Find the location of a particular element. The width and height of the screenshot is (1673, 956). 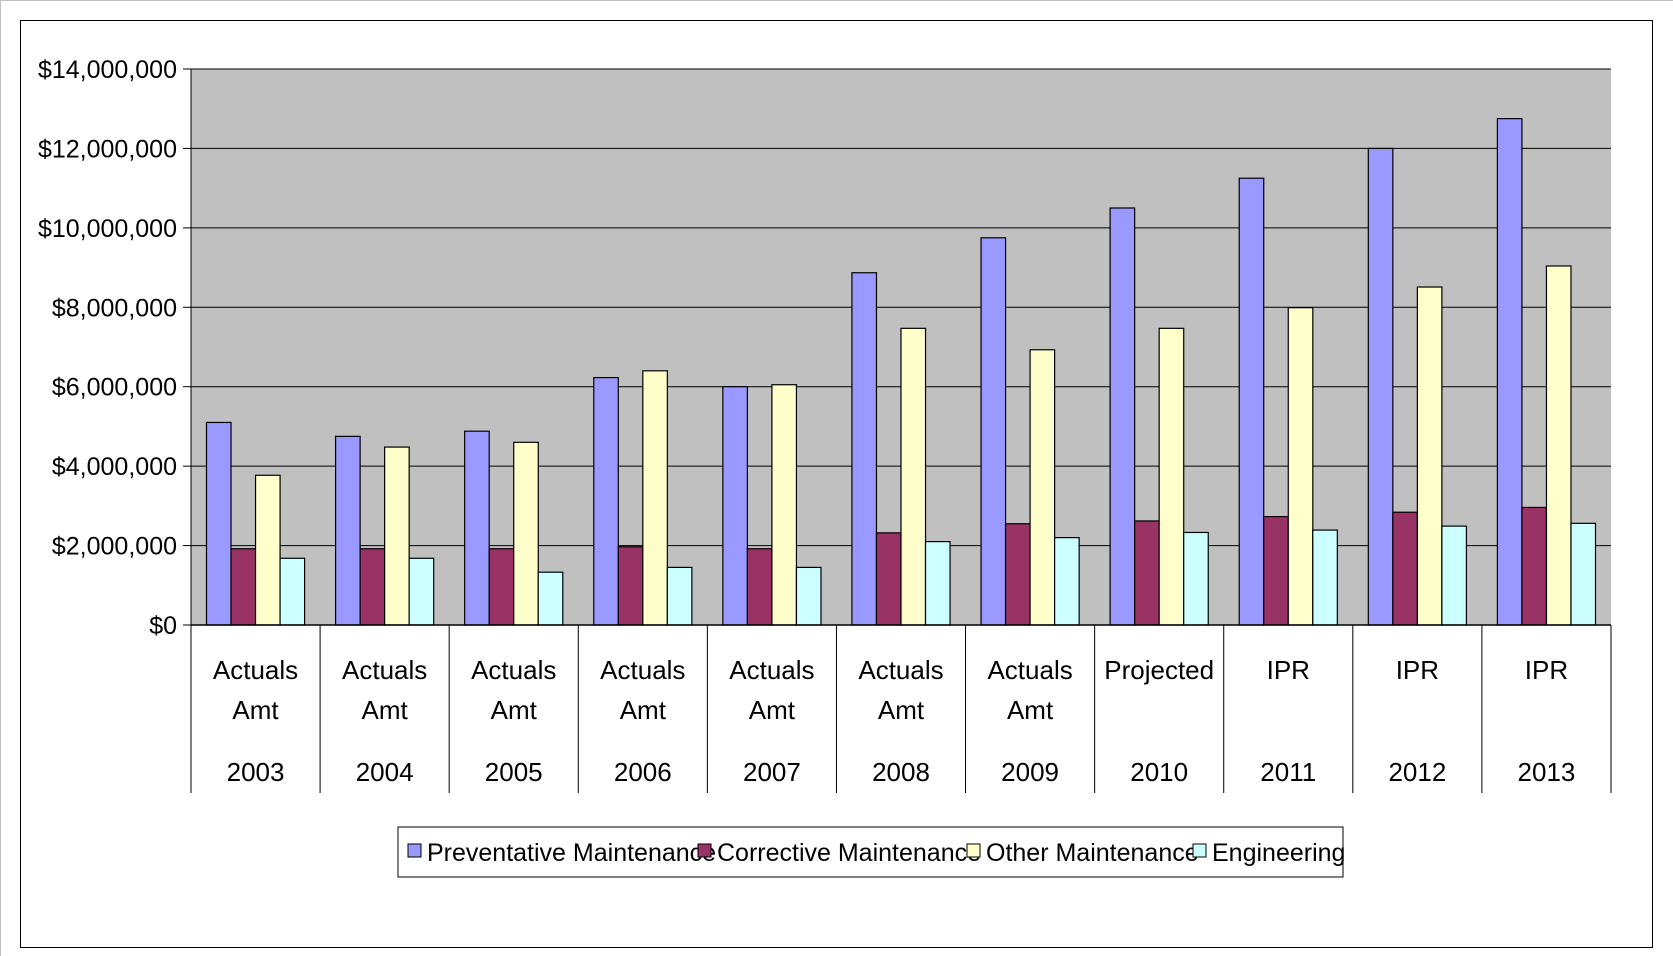

y-tick-label: $0 is located at coordinates (163, 626).